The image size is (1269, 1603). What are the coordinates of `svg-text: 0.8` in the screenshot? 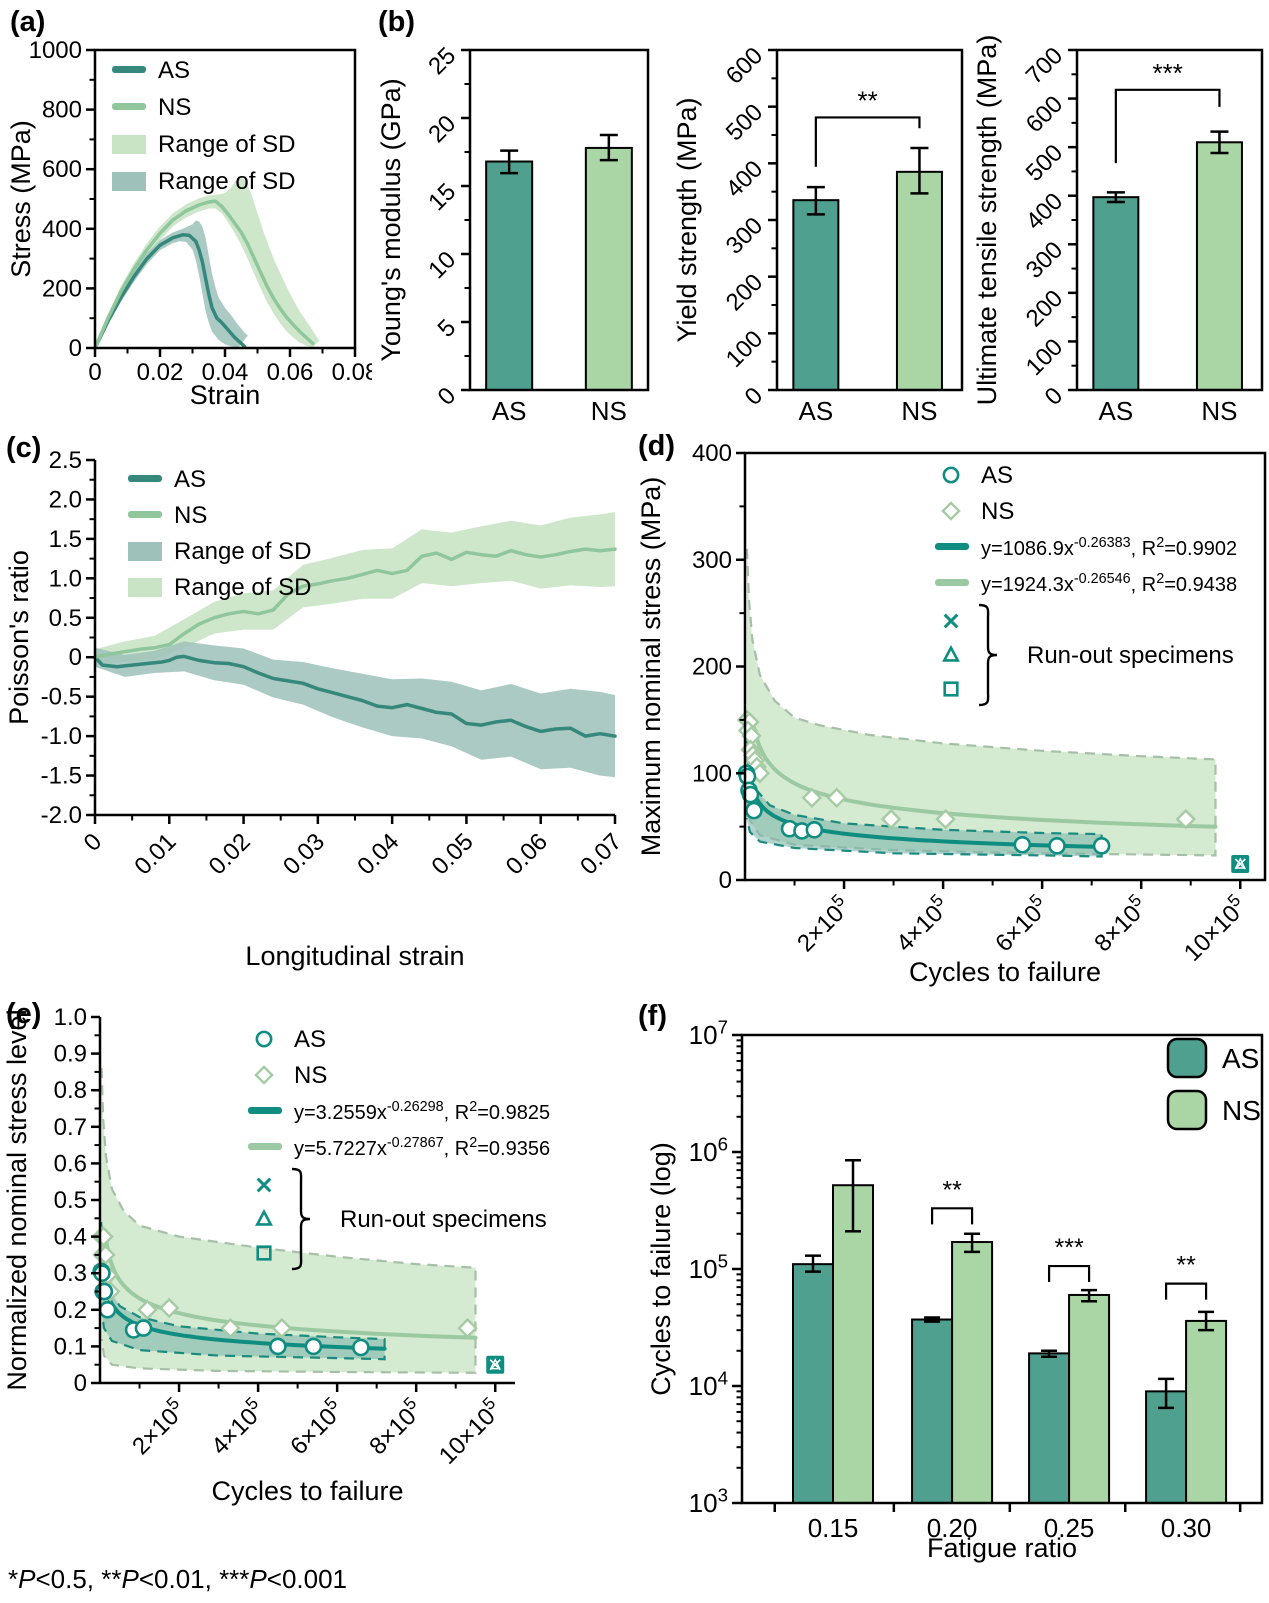 It's located at (70, 1090).